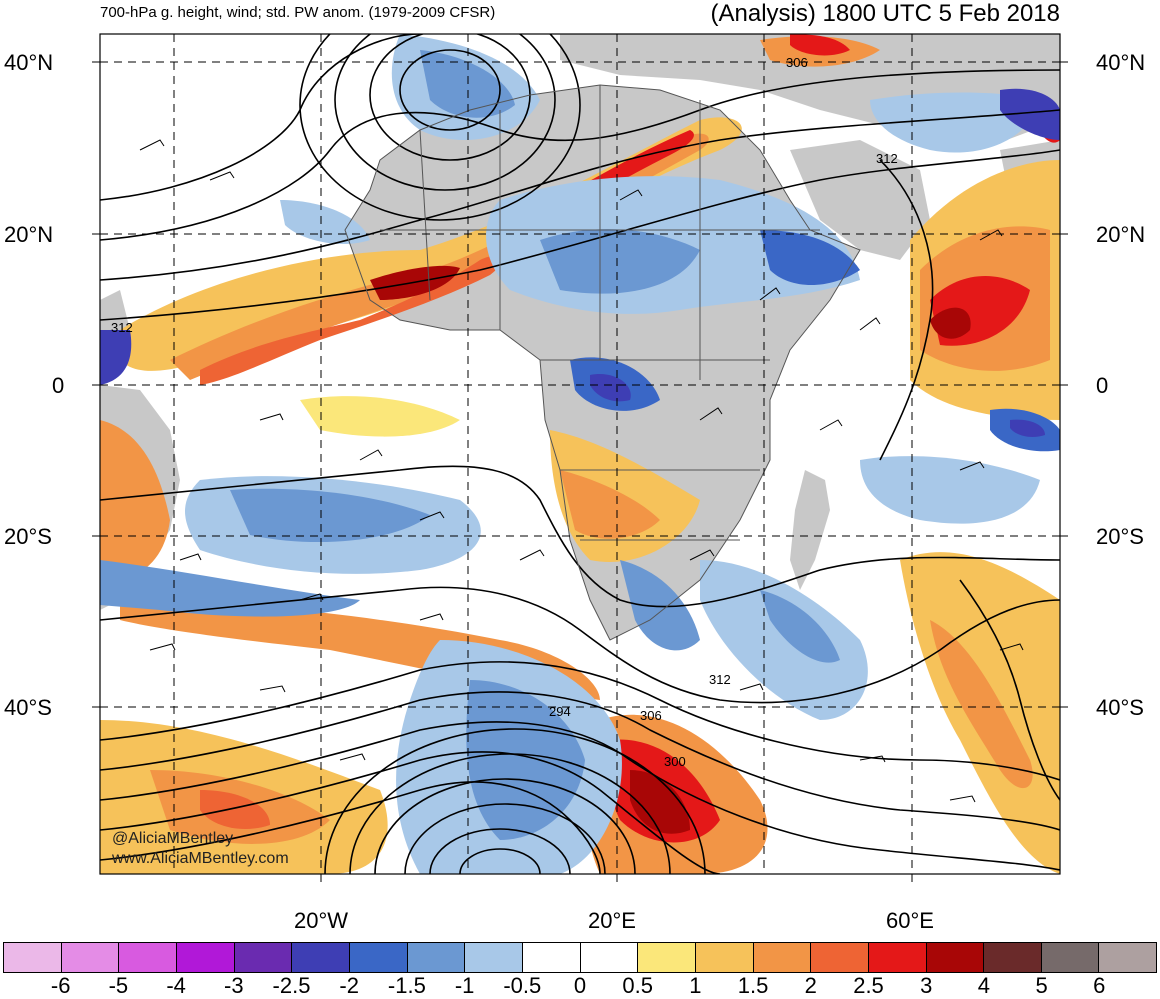 This screenshot has height=999, width=1160. I want to click on colorbar-label: -4, so click(176, 985).